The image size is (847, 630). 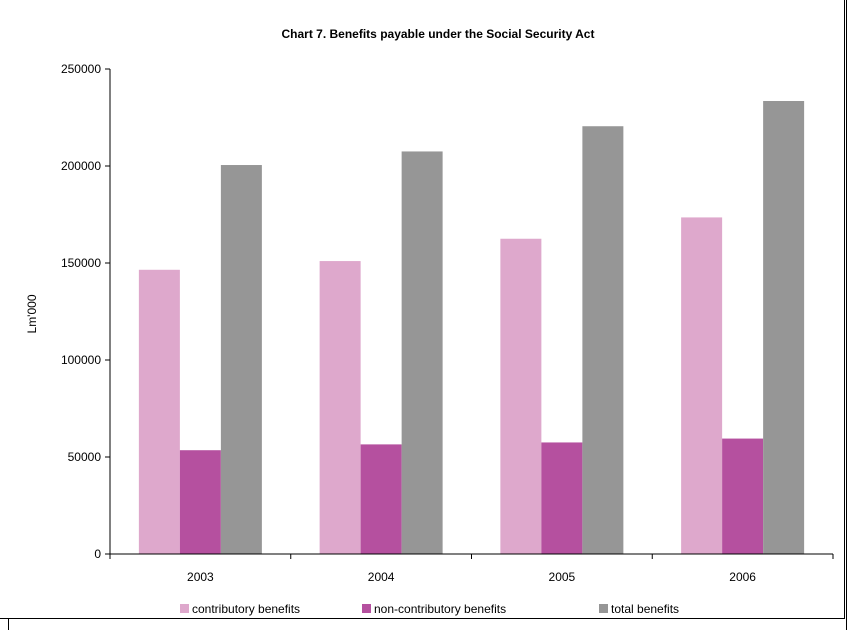 What do you see at coordinates (85, 457) in the screenshot?
I see `y-tick-label: 50000` at bounding box center [85, 457].